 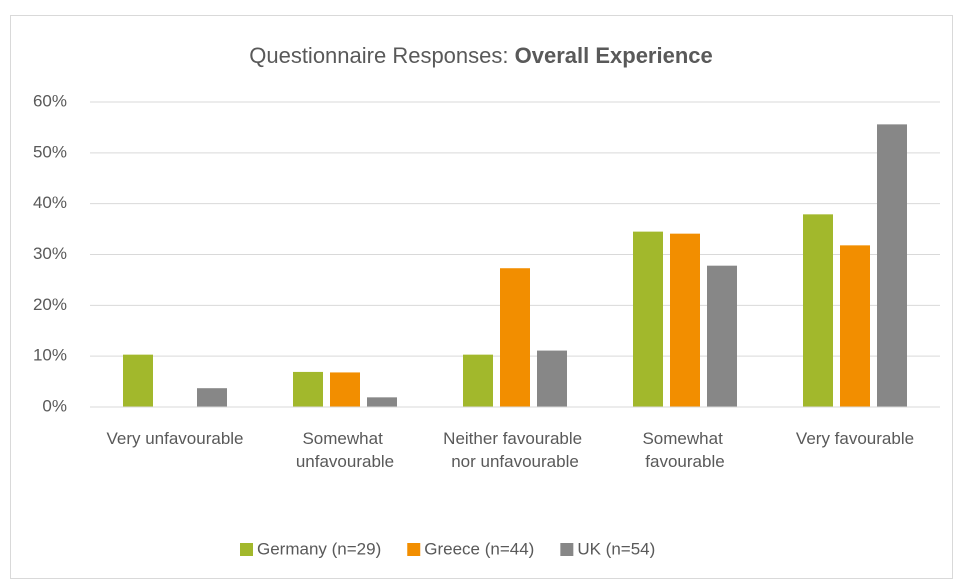 I want to click on title-main: Questionnaire Responses:, so click(x=378, y=55).